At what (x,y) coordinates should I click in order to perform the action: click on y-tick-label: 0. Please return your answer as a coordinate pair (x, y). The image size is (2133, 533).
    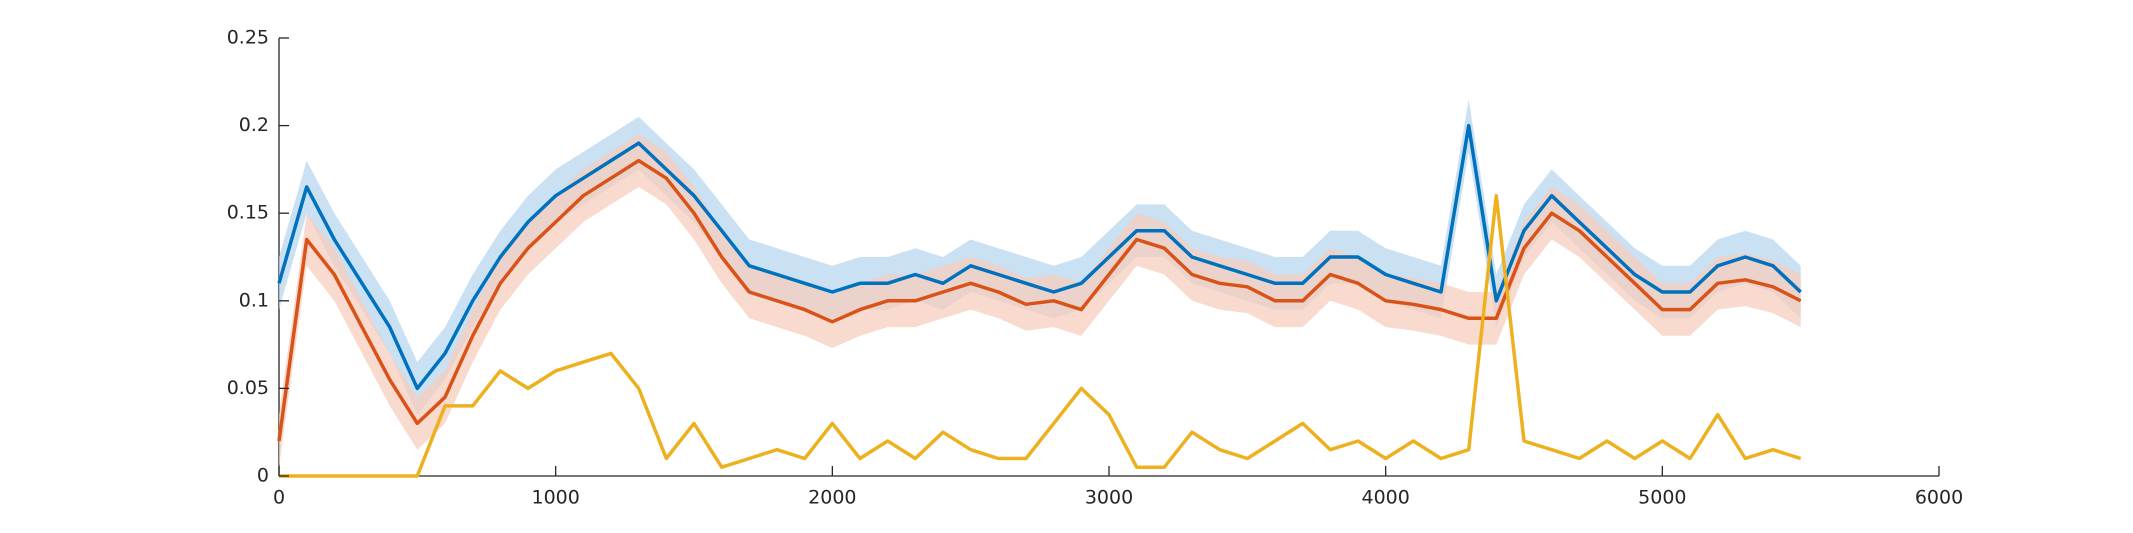
    Looking at the image, I should click on (263, 476).